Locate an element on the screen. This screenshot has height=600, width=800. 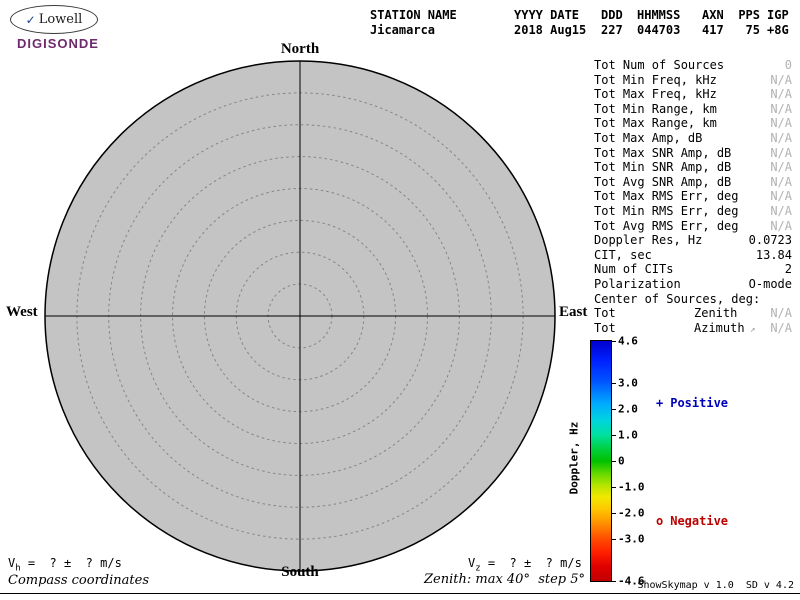
stat-value: O-mode is located at coordinates (770, 283).